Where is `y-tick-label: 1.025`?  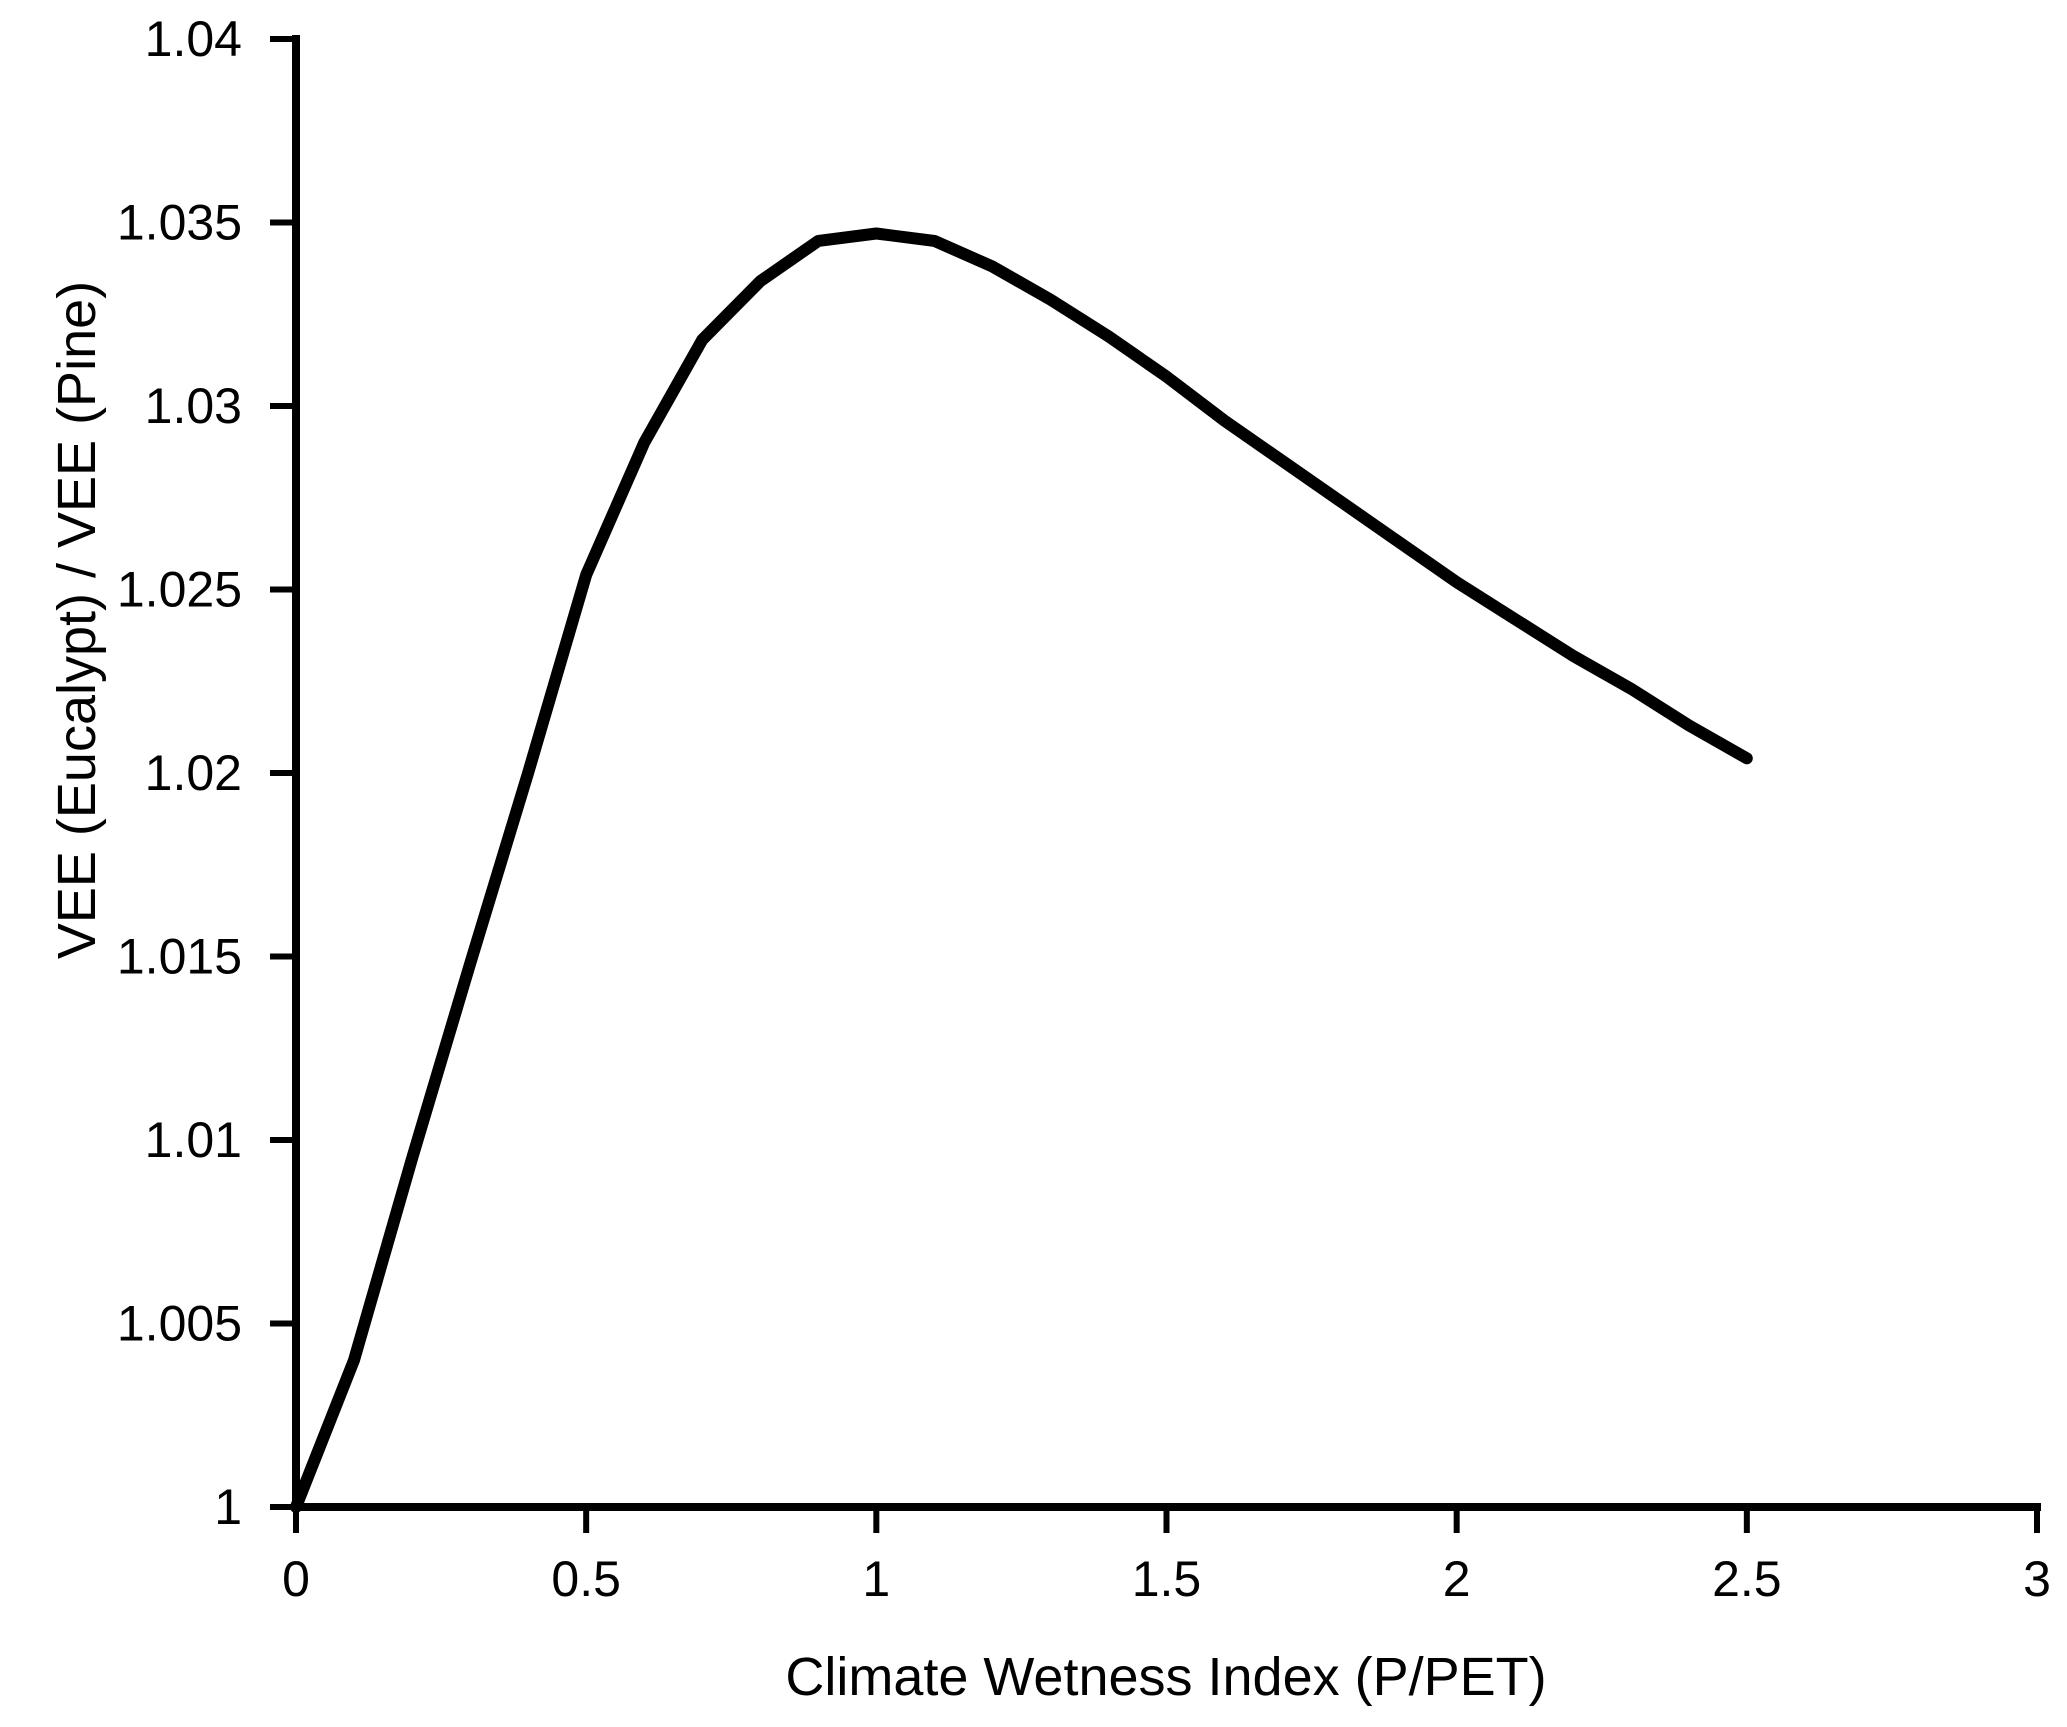
y-tick-label: 1.025 is located at coordinates (179, 590).